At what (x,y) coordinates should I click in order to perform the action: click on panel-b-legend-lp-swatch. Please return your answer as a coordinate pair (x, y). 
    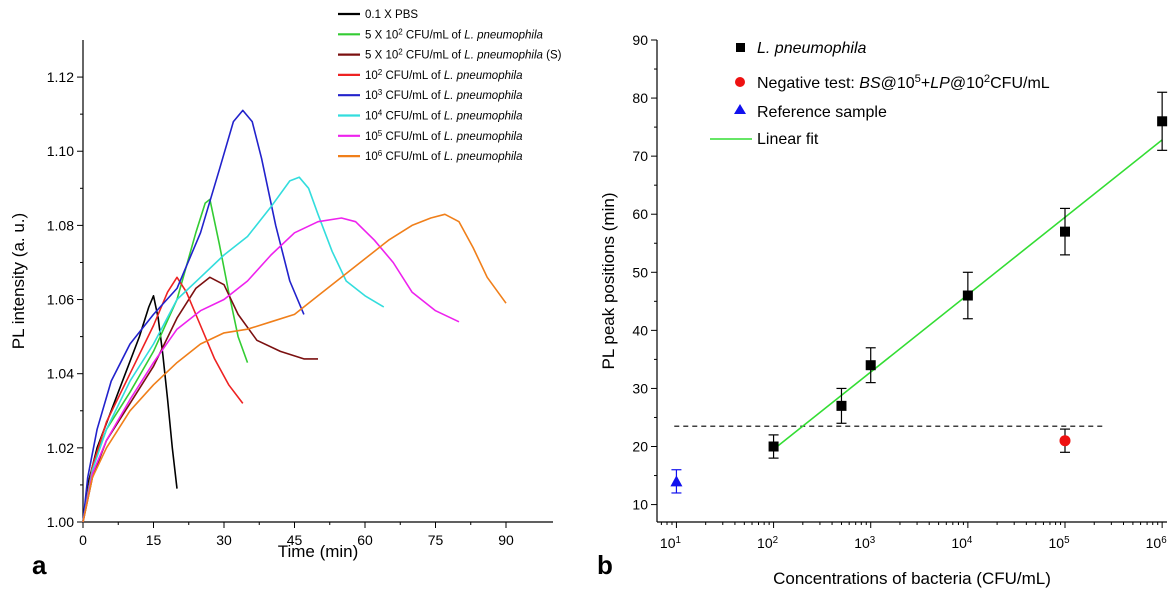
    Looking at the image, I should click on (740, 47).